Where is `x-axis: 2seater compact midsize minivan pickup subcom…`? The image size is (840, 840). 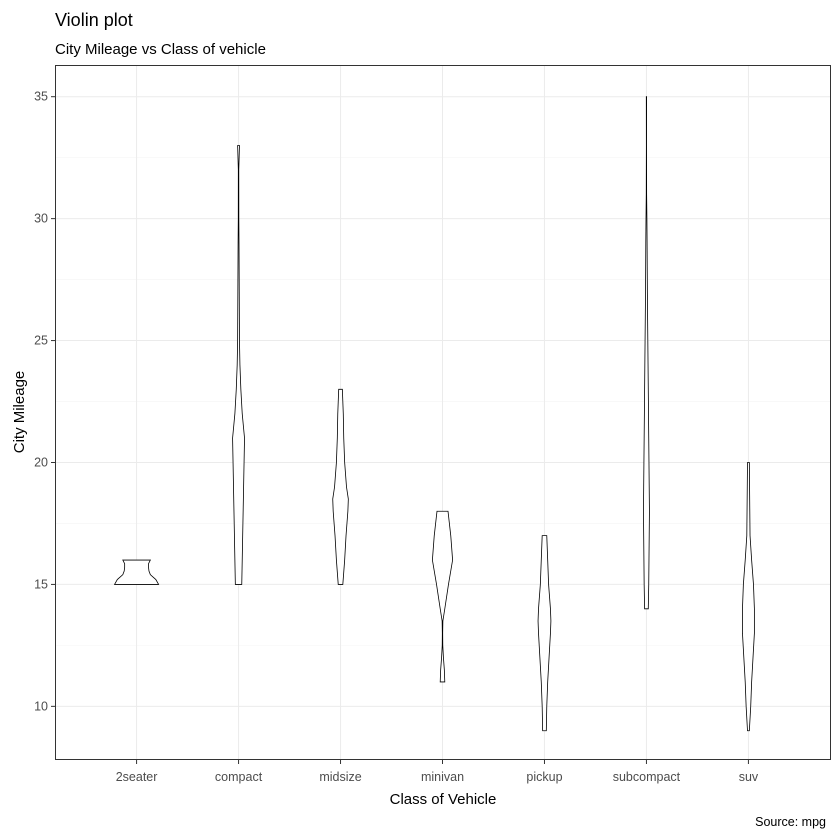
x-axis: 2seater compact midsize minivan pickup subcom… is located at coordinates (437, 772).